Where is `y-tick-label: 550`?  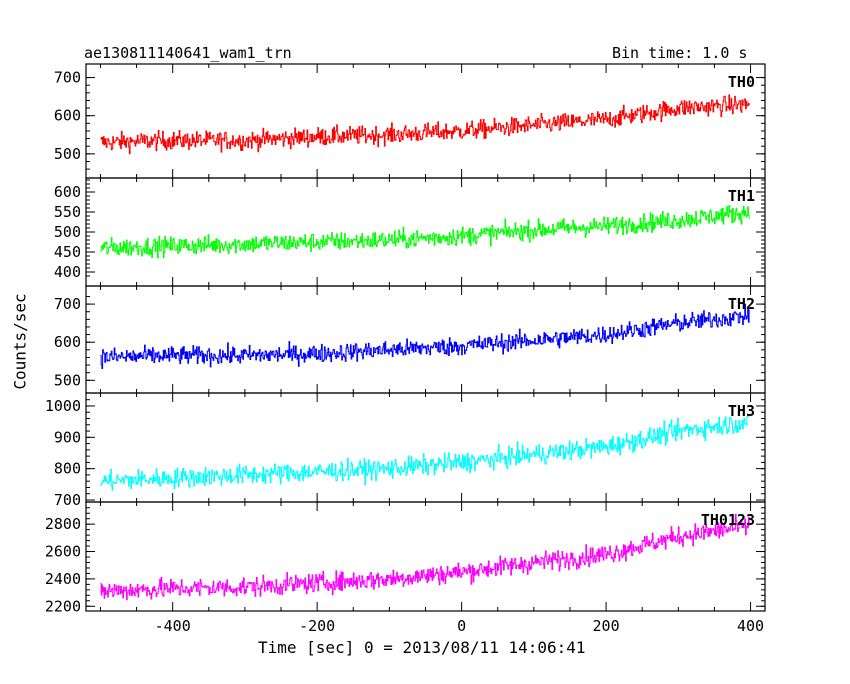 y-tick-label: 550 is located at coordinates (67, 212).